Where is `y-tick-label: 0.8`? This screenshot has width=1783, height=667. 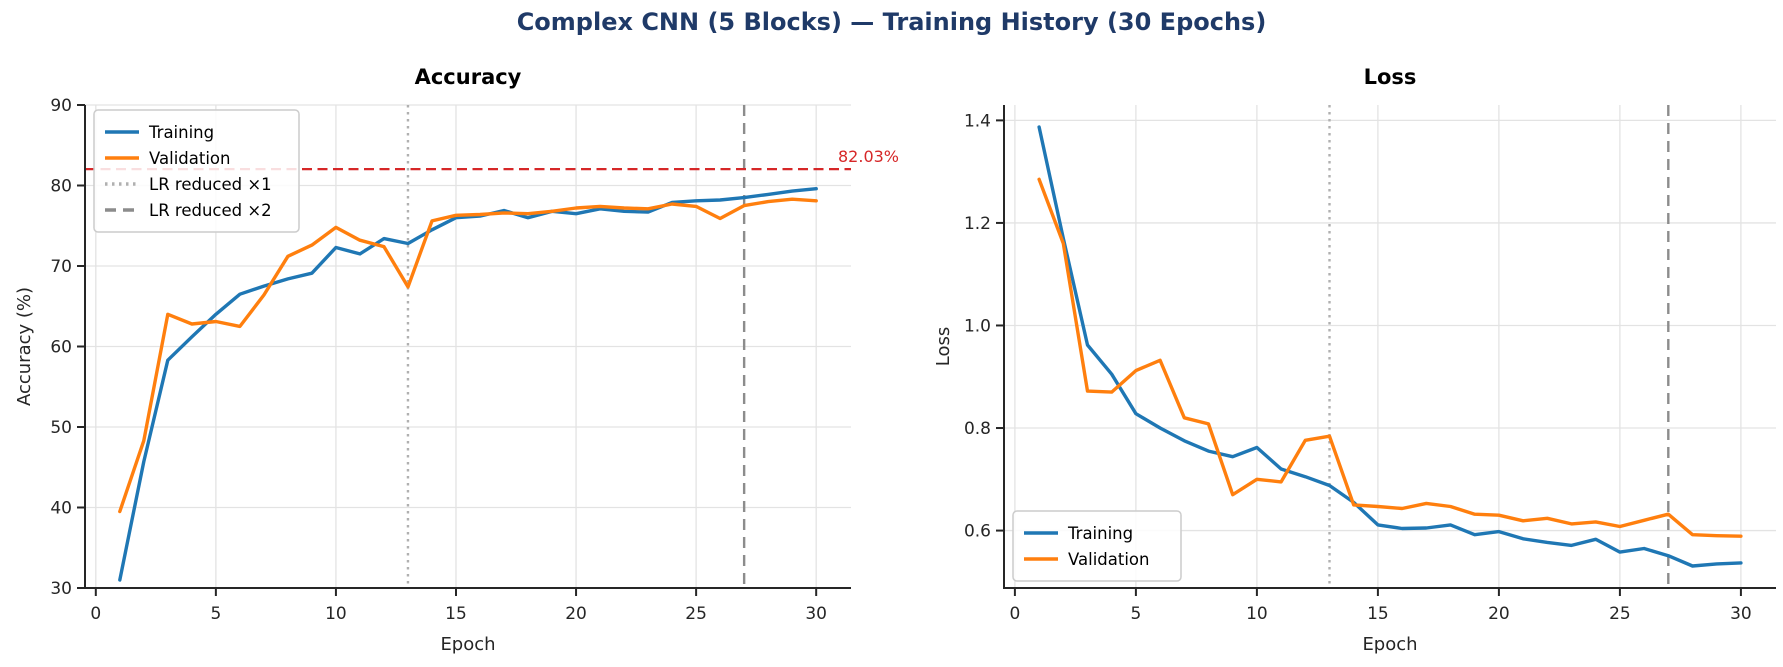
y-tick-label: 0.8 is located at coordinates (977, 429).